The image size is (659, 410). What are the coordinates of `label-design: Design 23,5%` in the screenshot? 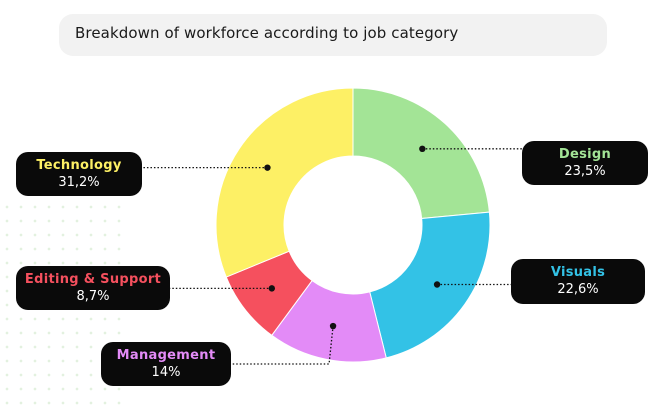 It's located at (585, 163).